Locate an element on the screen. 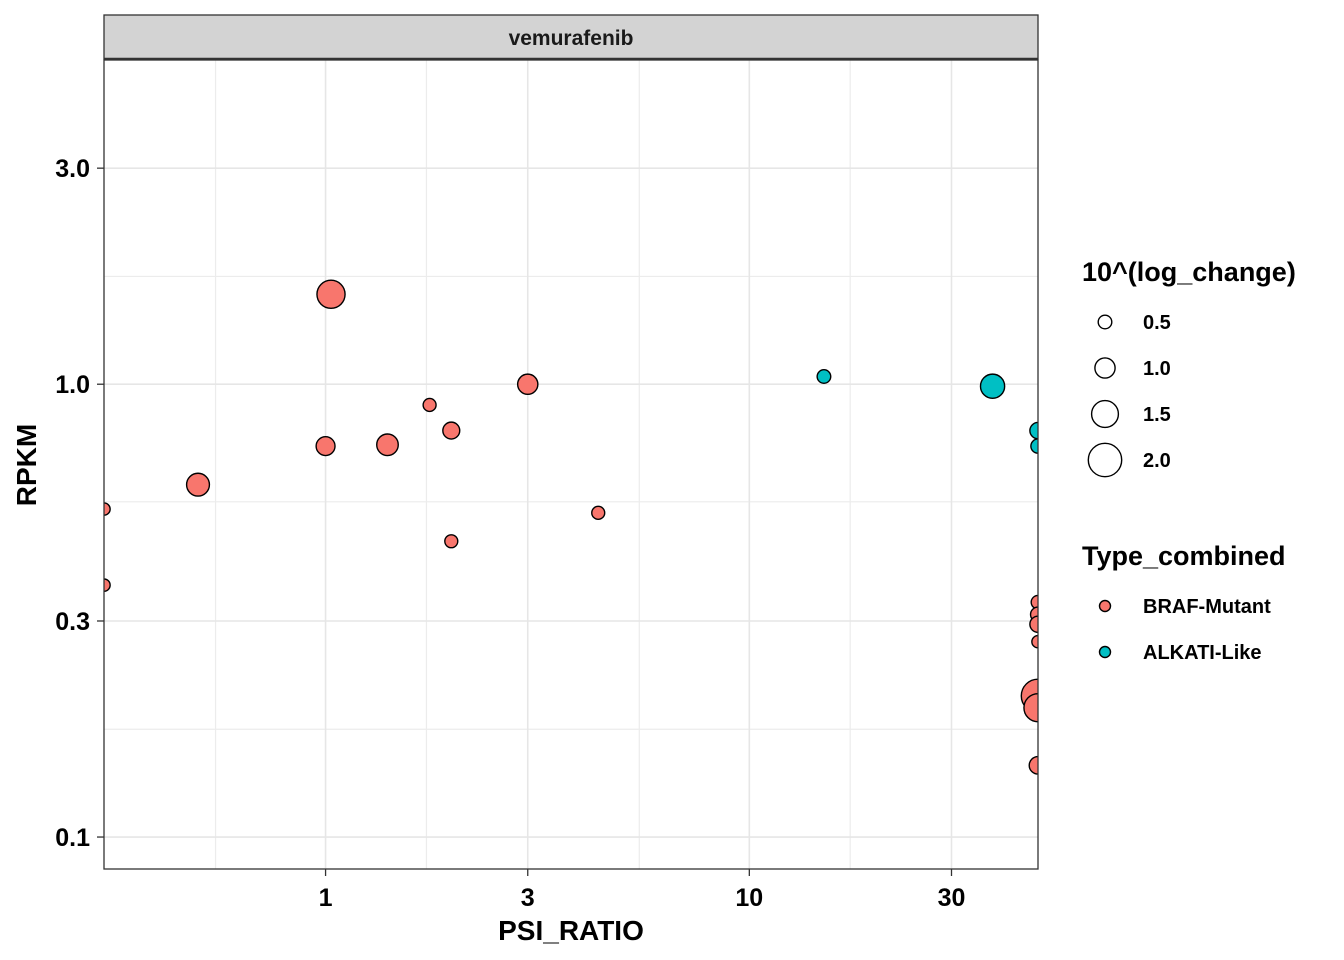 The width and height of the screenshot is (1344, 960). size-legend-label: 1.5 is located at coordinates (1157, 415).